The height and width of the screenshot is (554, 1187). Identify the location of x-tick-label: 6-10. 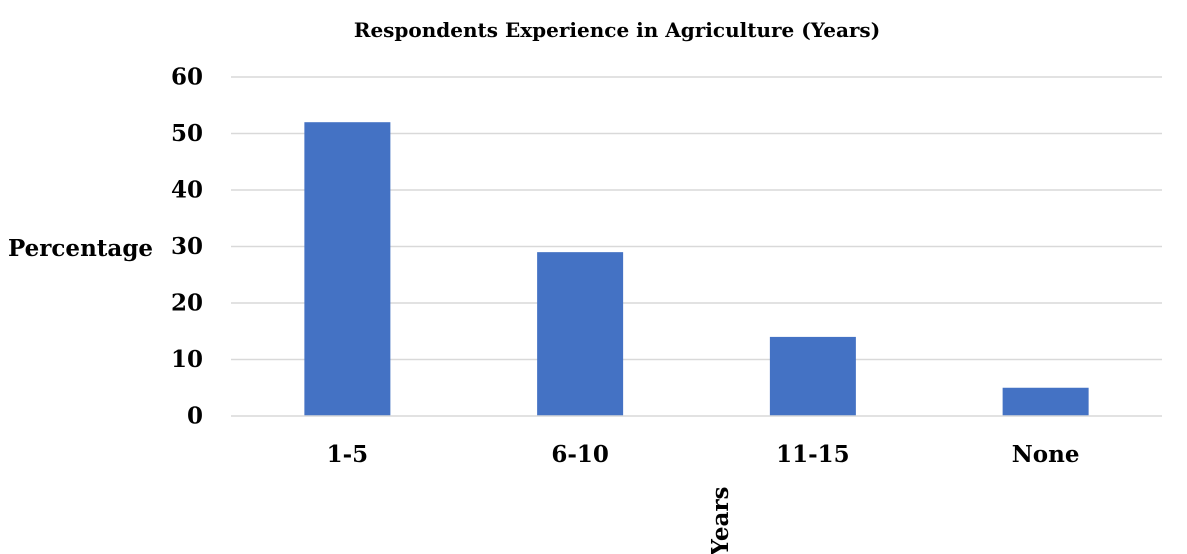
(580, 454).